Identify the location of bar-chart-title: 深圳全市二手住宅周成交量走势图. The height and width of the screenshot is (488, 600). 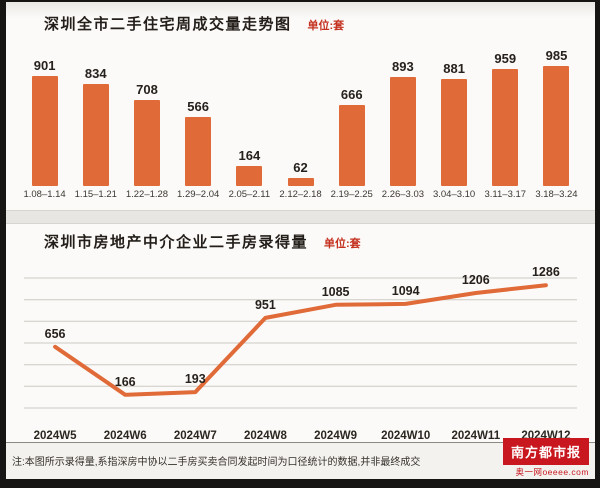
(168, 24).